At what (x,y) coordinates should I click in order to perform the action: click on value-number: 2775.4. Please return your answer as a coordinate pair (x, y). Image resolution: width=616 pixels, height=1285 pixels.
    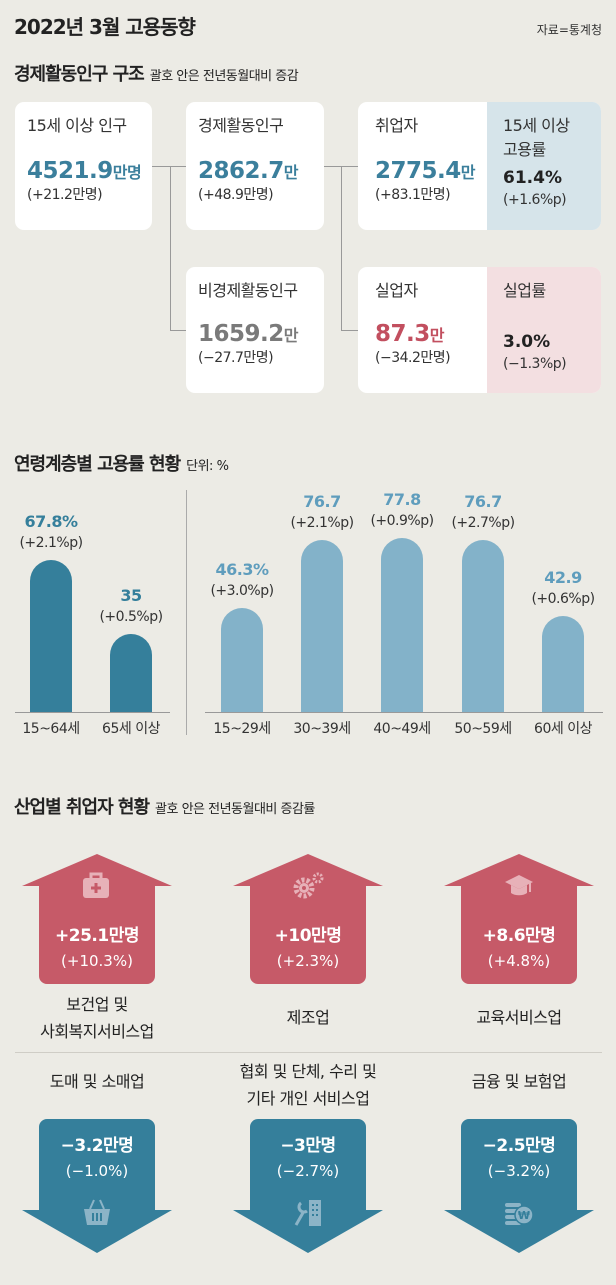
    Looking at the image, I should click on (418, 171).